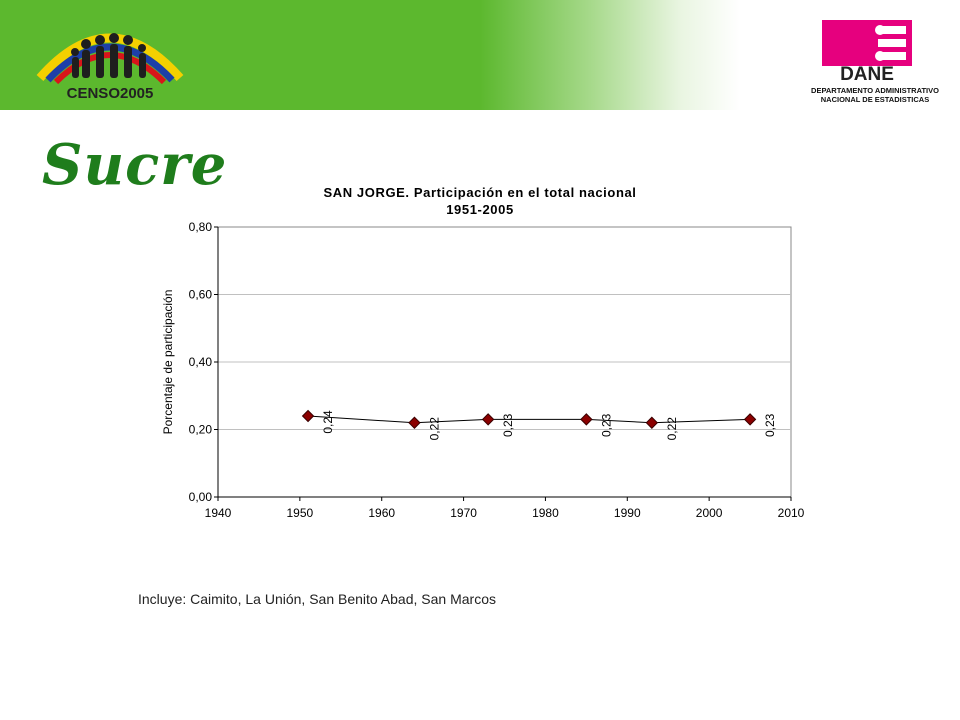 The image size is (960, 720). I want to click on y-tick-label: 0,40, so click(201, 362).